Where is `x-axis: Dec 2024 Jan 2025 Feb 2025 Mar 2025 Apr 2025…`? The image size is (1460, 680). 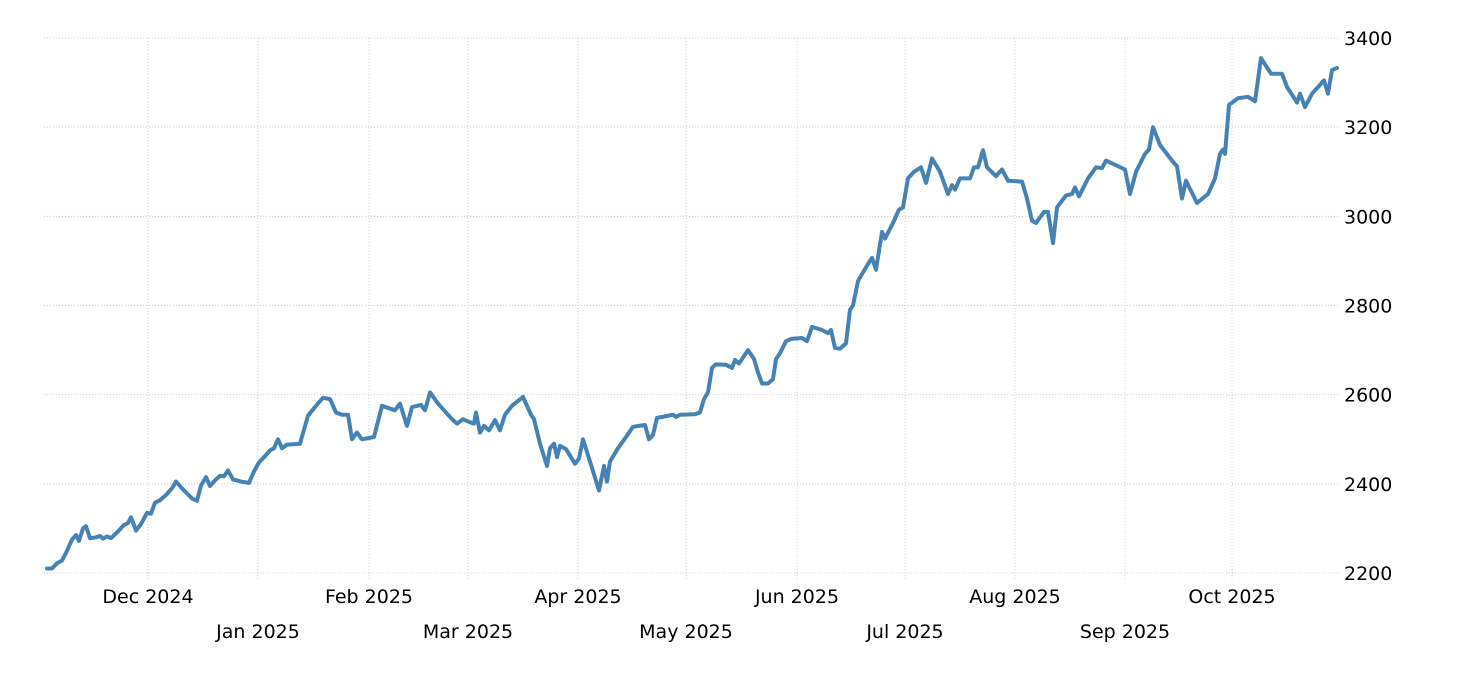
x-axis: Dec 2024 Jan 2025 Feb 2025 Mar 2025 Apr 2025… is located at coordinates (688, 614).